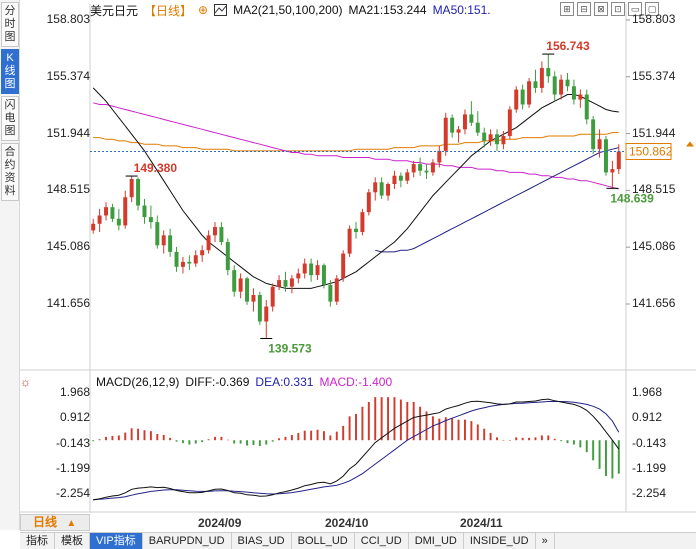 The width and height of the screenshot is (696, 549). Describe the element at coordinates (649, 467) in the screenshot. I see `macd-tick-right: -1.199` at that location.